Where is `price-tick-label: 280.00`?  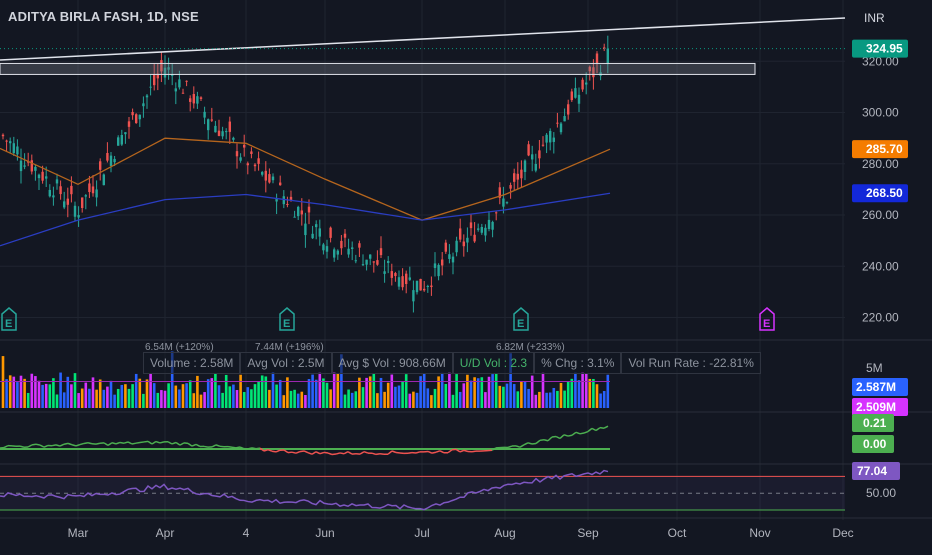
price-tick-label: 280.00 is located at coordinates (880, 164).